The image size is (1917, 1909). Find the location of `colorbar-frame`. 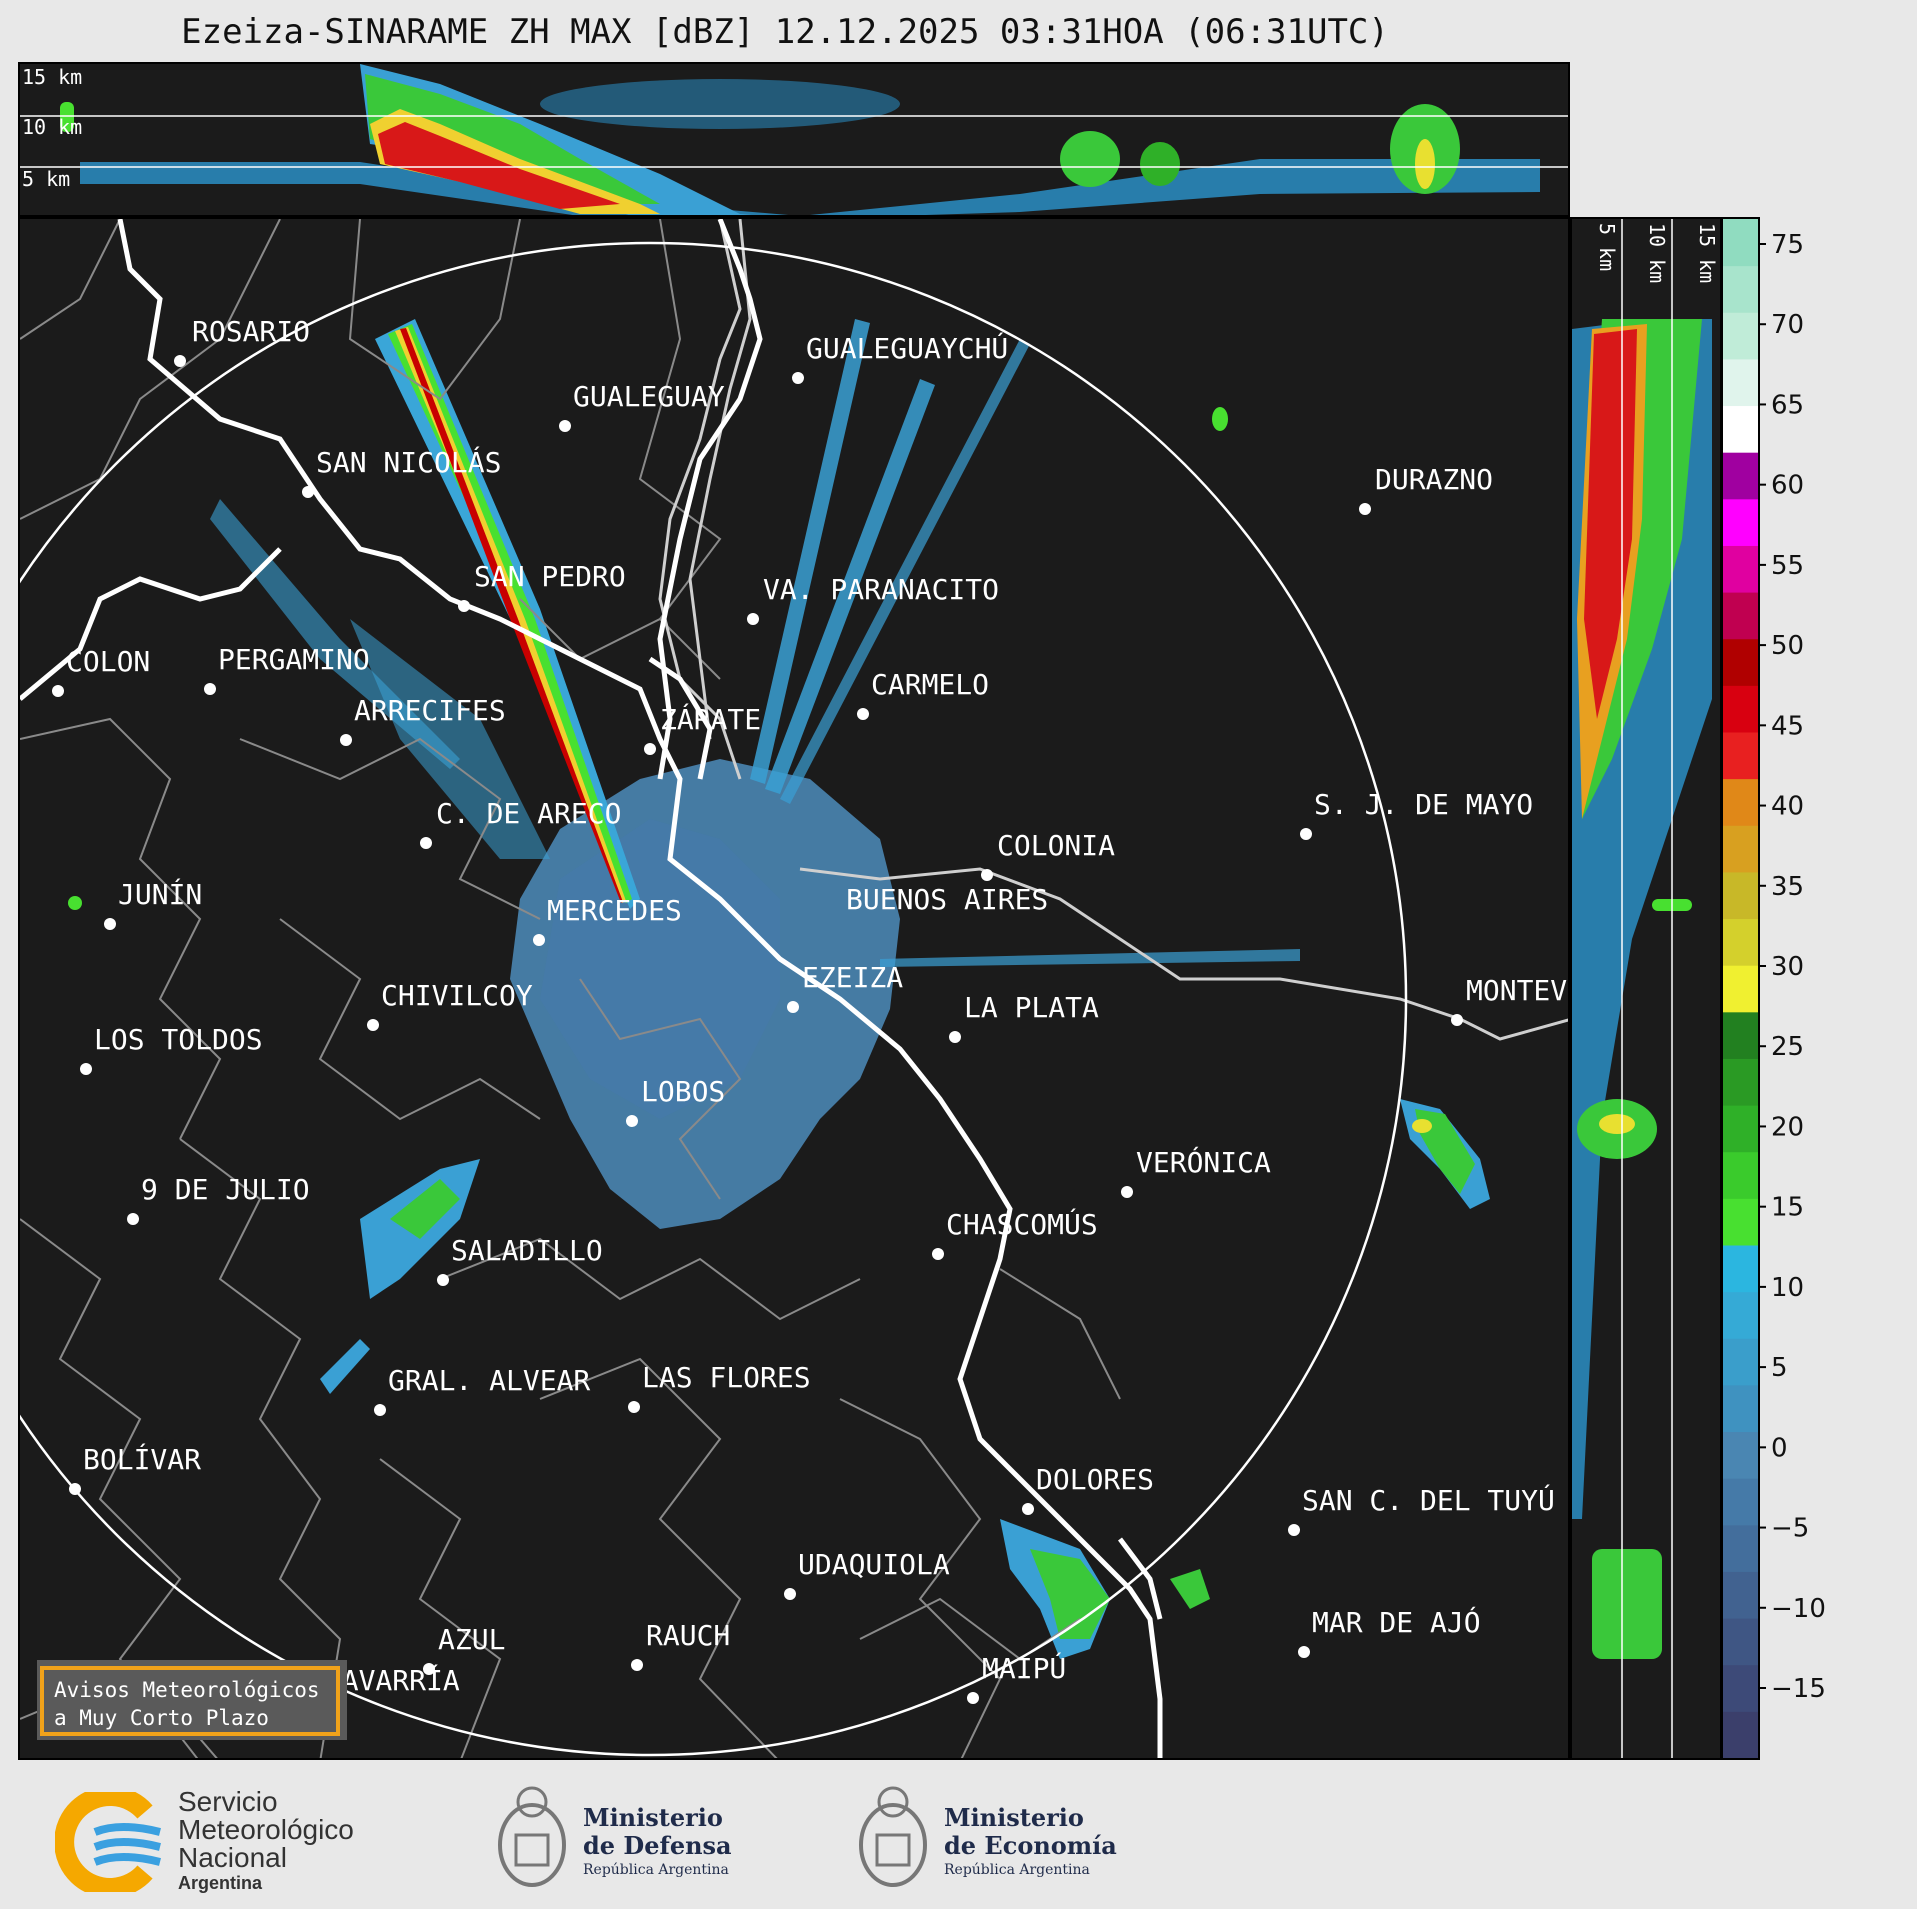

colorbar-frame is located at coordinates (1741, 988).